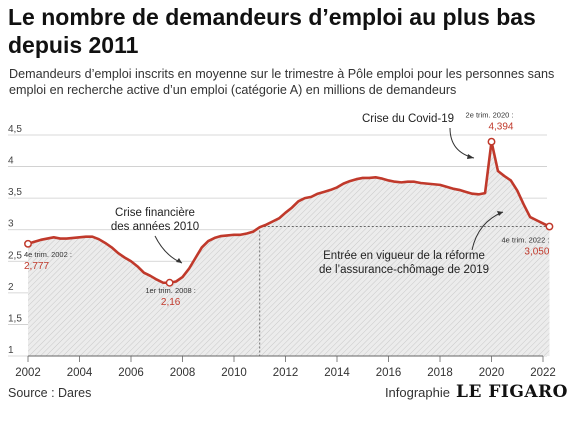 The height and width of the screenshot is (421, 582). Describe the element at coordinates (28, 373) in the screenshot. I see `x-tick-label: 2002` at that location.